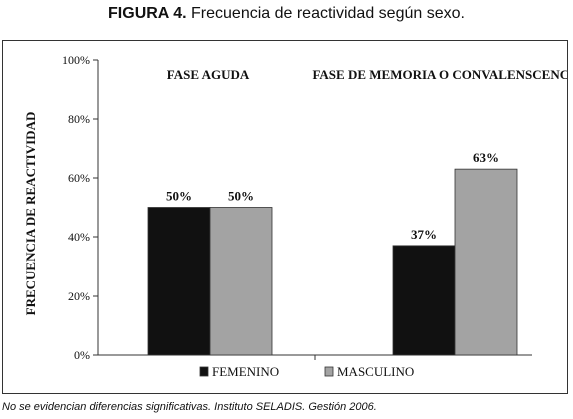 Image resolution: width=573 pixels, height=419 pixels. Describe the element at coordinates (375, 371) in the screenshot. I see `legend-label-masculino: MASCULINO` at that location.